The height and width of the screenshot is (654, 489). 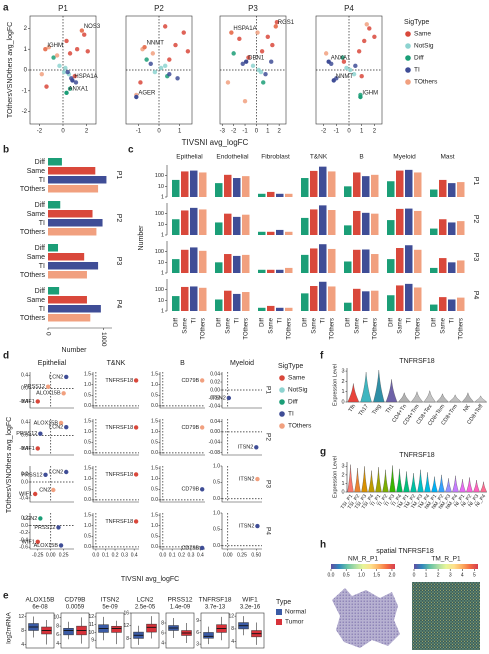 What do you see at coordinates (250, 608) in the screenshot?
I see `p-value: 3.2e-16` at bounding box center [250, 608].